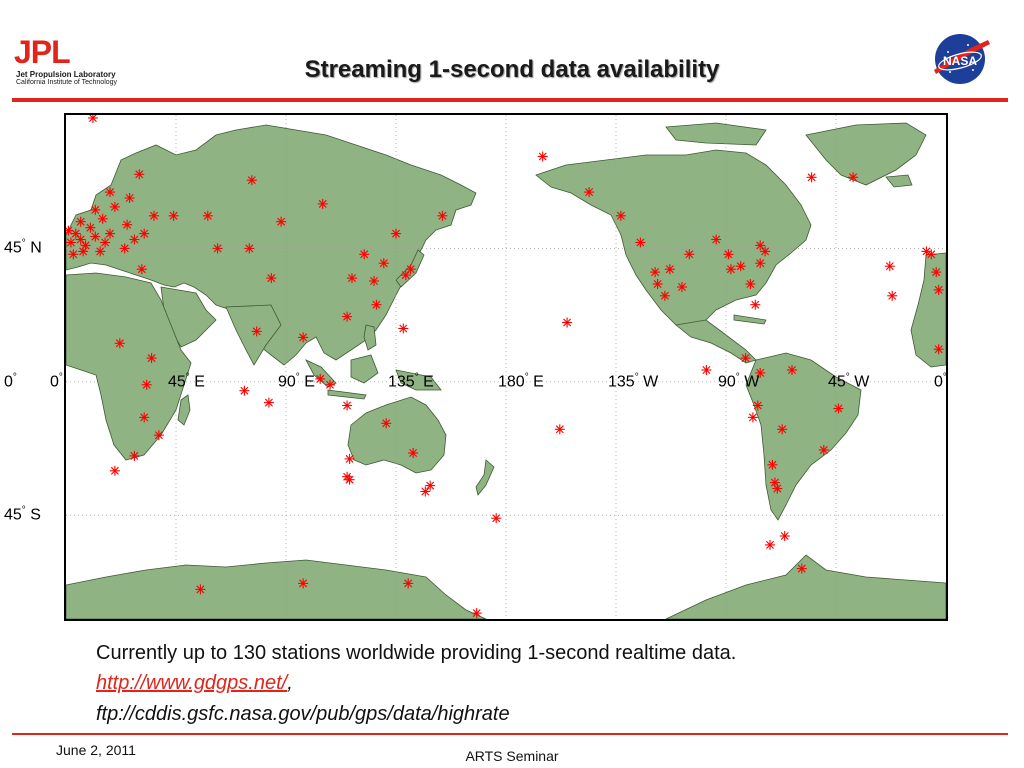 The image size is (1024, 768). I want to click on footer-title: ARTS Seminar, so click(512, 756).